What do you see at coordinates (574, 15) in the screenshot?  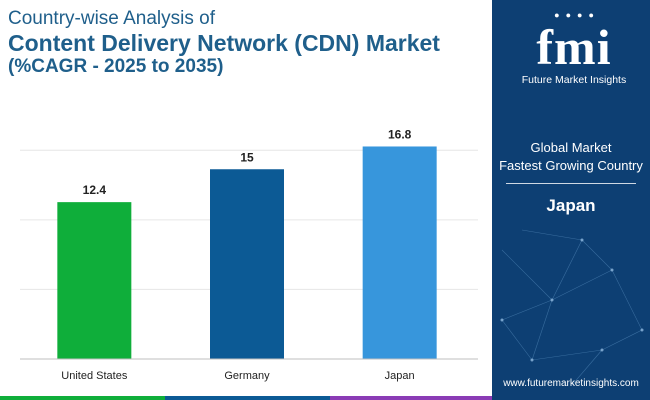 I see `logo-icons: ● ● ● ●` at bounding box center [574, 15].